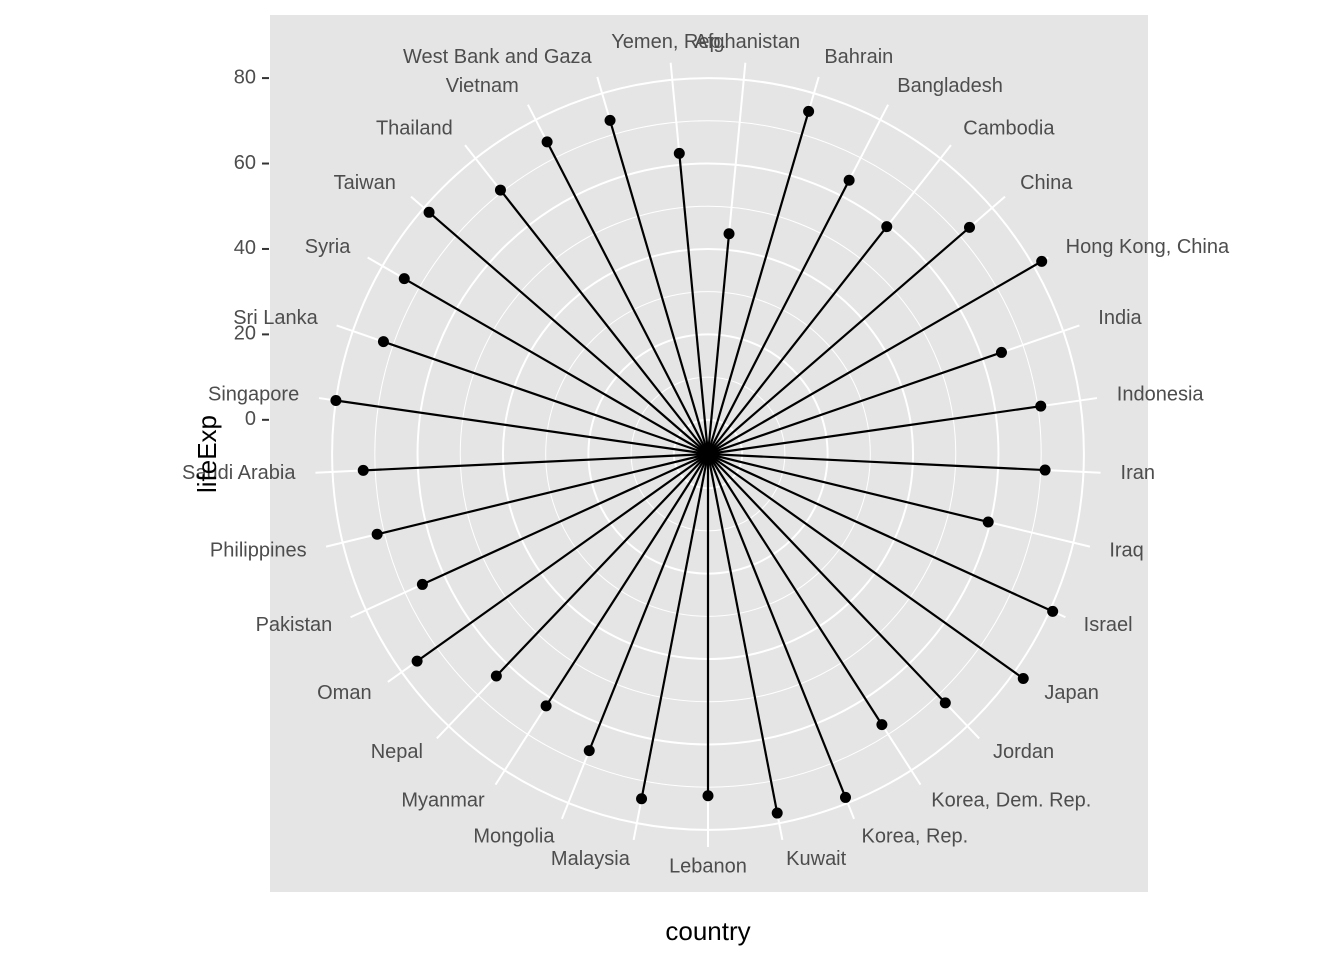 The image size is (1344, 960). Describe the element at coordinates (253, 395) in the screenshot. I see `category-label: Singapore` at that location.